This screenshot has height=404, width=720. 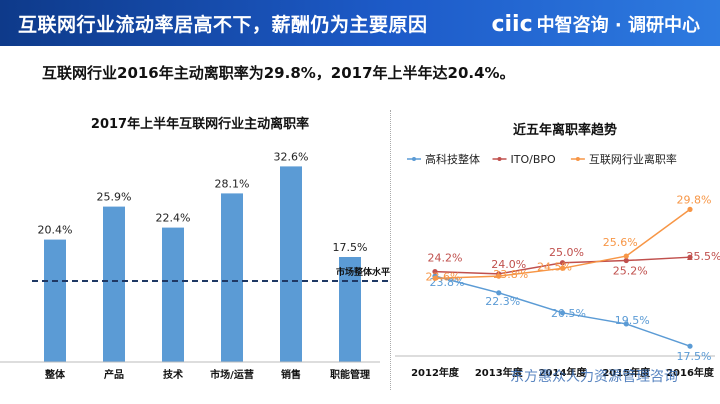 What do you see at coordinates (690, 372) in the screenshot?
I see `x-tick-label: 2016年度` at bounding box center [690, 372].